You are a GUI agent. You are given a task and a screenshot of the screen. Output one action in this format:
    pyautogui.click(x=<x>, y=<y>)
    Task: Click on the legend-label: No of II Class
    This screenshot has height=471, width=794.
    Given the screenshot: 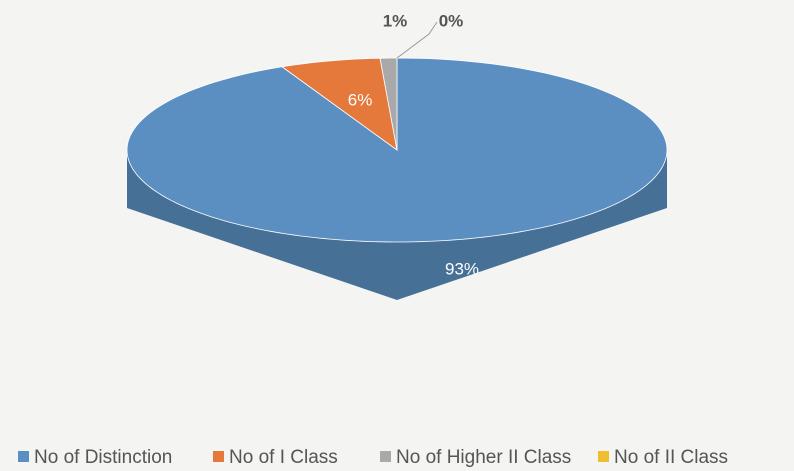 What is the action you would take?
    pyautogui.click(x=671, y=457)
    